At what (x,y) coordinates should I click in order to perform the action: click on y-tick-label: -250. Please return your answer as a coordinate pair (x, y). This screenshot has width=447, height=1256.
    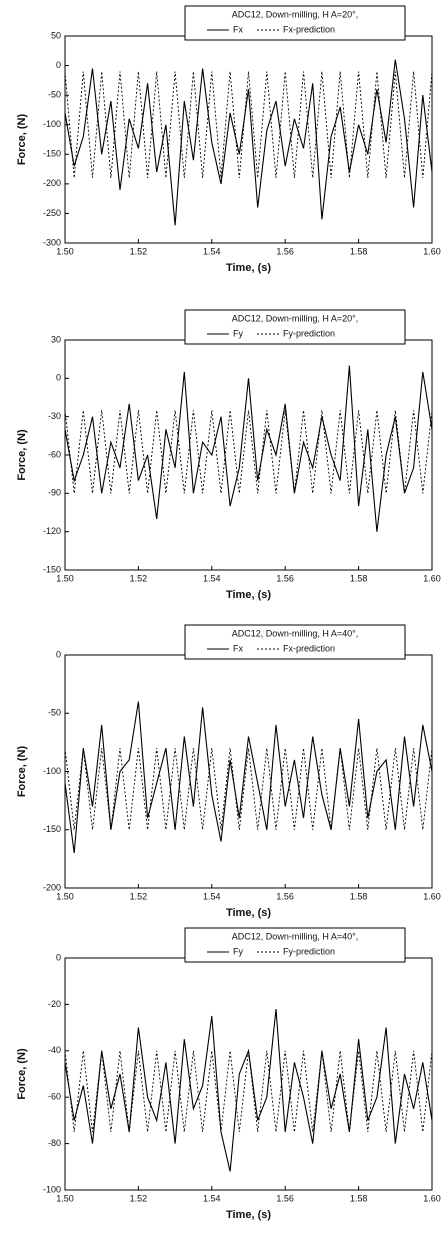
    Looking at the image, I should click on (52, 213).